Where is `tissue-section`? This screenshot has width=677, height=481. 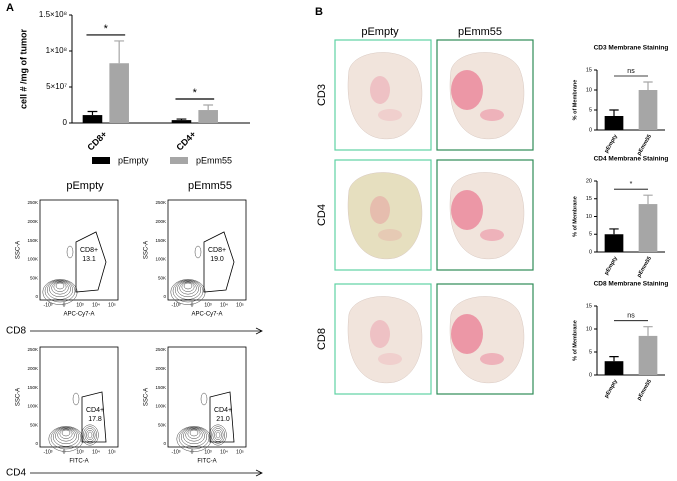 tissue-section is located at coordinates (385, 340).